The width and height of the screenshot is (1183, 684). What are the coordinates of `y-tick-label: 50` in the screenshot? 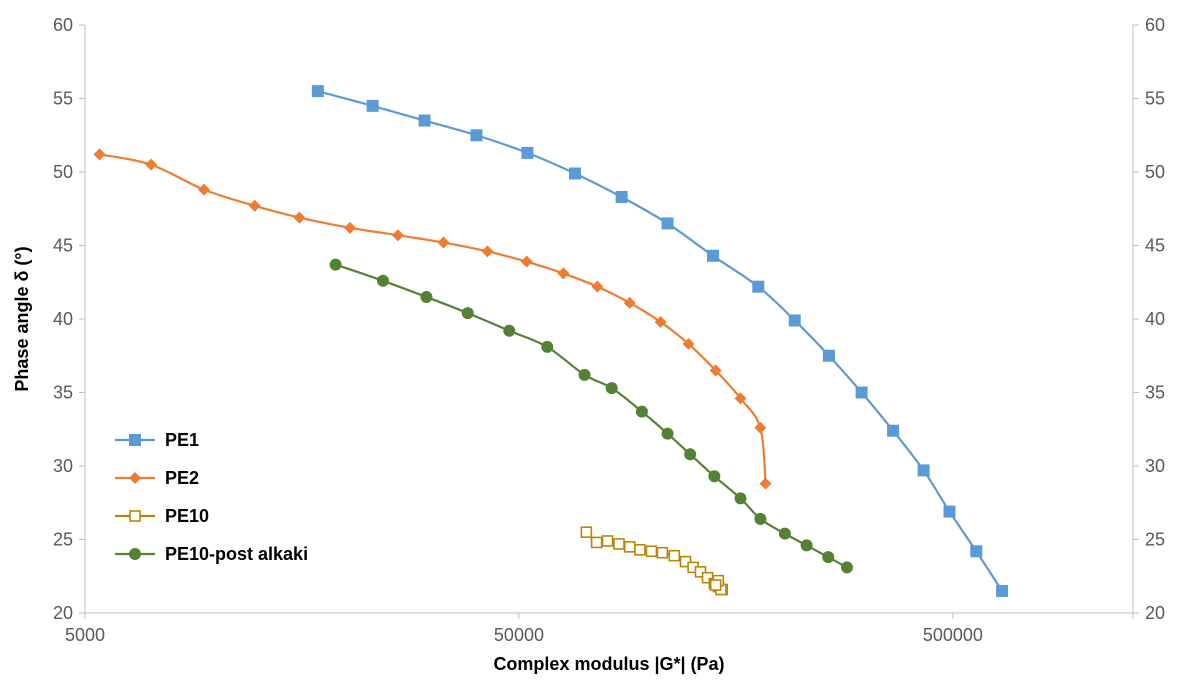 It's located at (63, 172).